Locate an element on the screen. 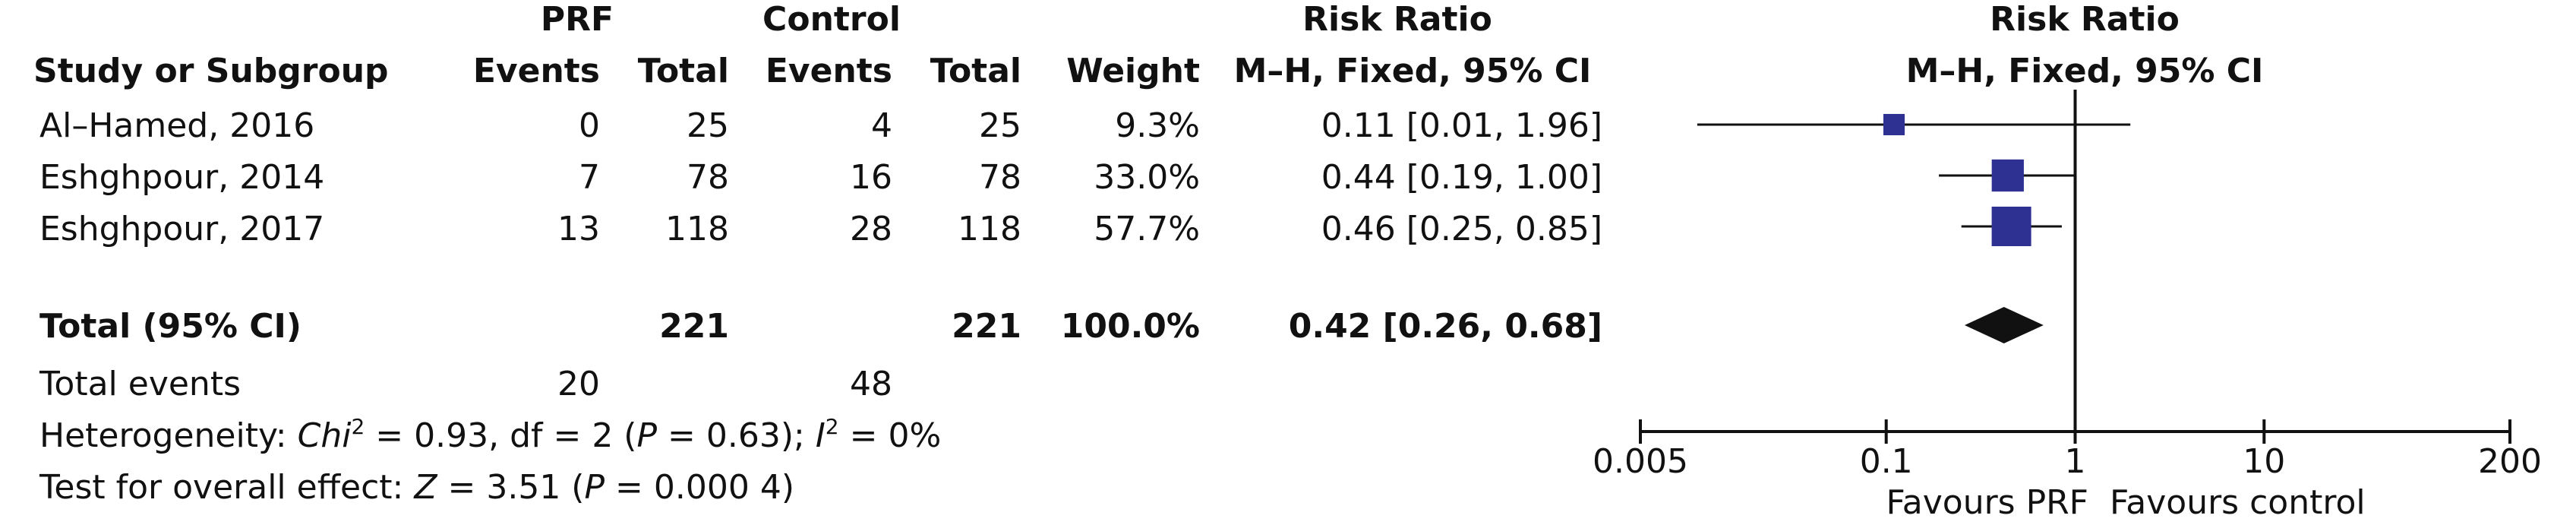 The image size is (2576, 525). total-label: Total (95% CI) is located at coordinates (170, 326).